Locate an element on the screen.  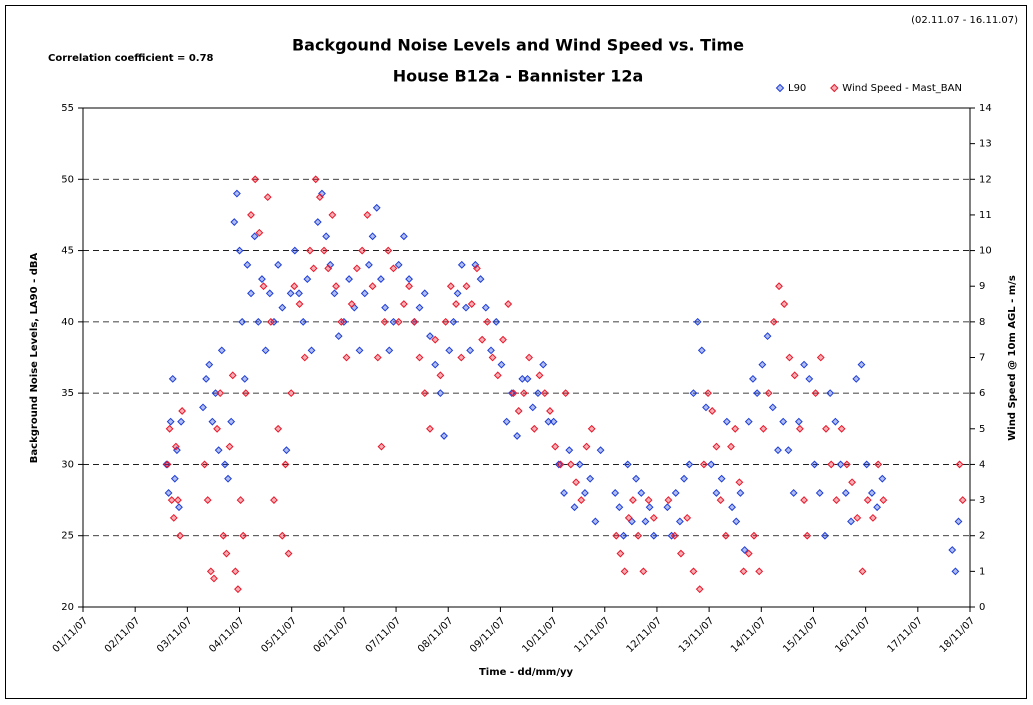
y2-tick-label: 5 is located at coordinates (982, 429).